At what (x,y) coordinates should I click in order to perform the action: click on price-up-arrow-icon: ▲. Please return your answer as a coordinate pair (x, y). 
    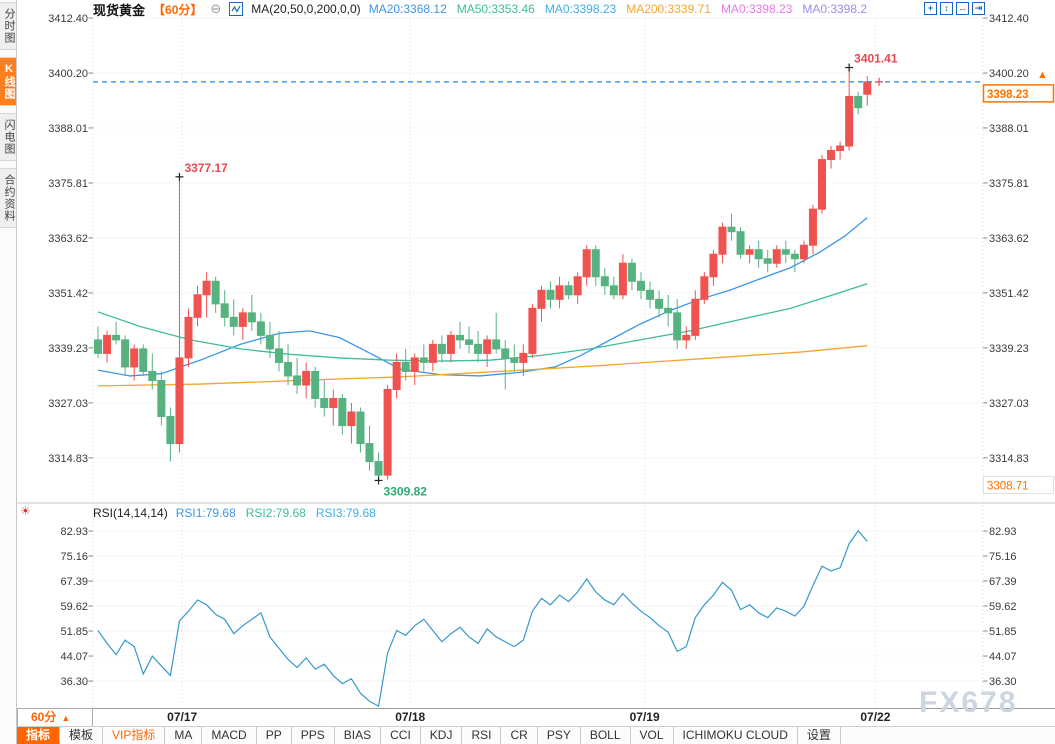
    Looking at the image, I should click on (1042, 75).